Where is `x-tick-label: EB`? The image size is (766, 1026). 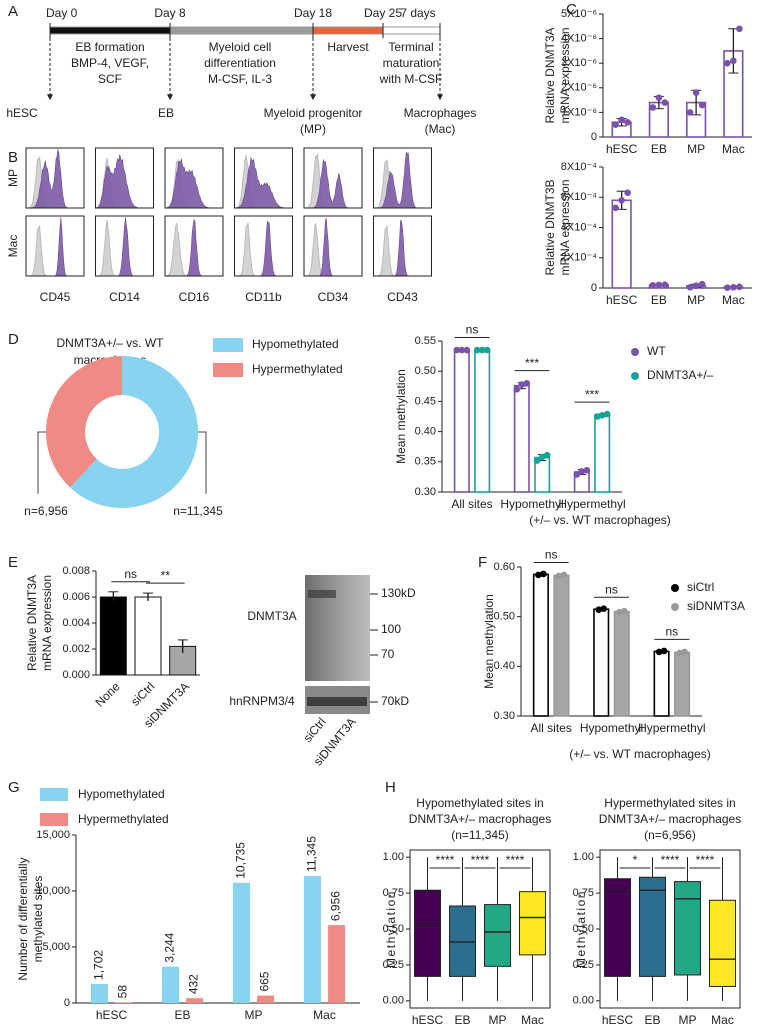 x-tick-label: EB is located at coordinates (462, 1019).